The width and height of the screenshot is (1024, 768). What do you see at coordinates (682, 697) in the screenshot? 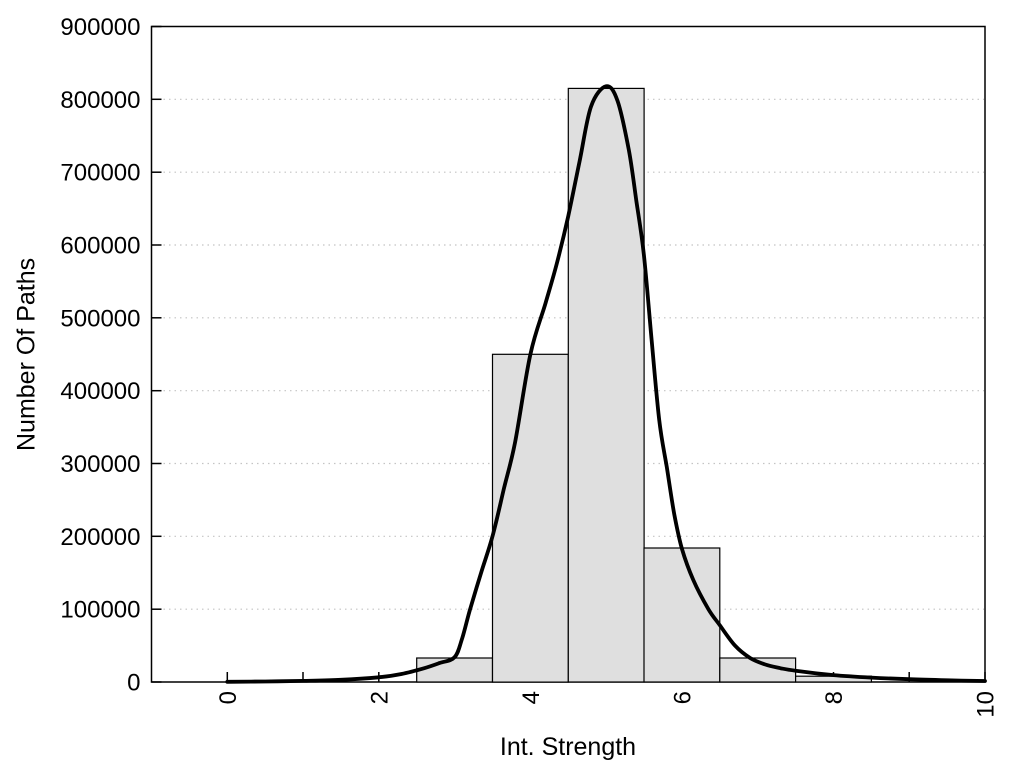
I see `x-tick-label: 6` at bounding box center [682, 697].